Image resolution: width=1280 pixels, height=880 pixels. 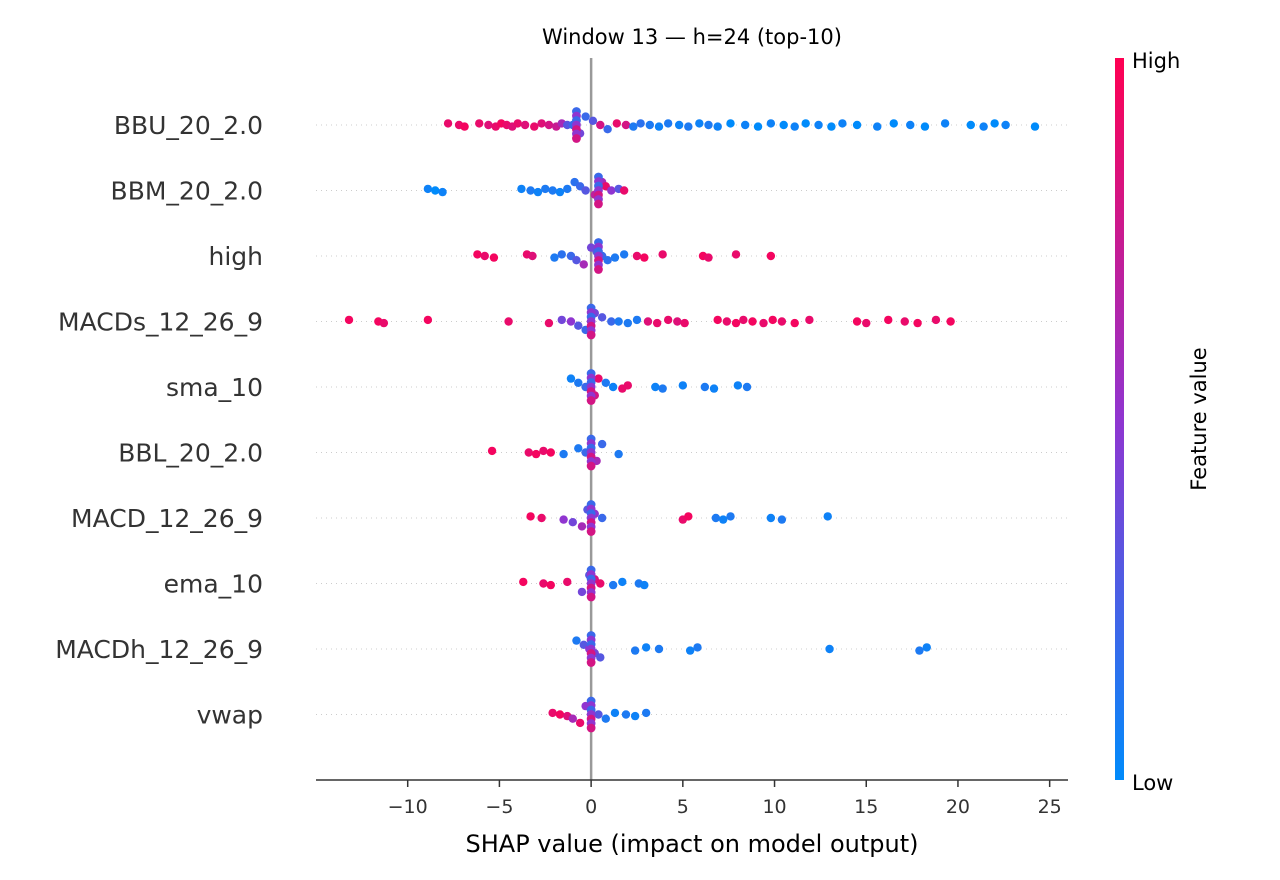 I want to click on x-tick-label: −5, so click(x=499, y=807).